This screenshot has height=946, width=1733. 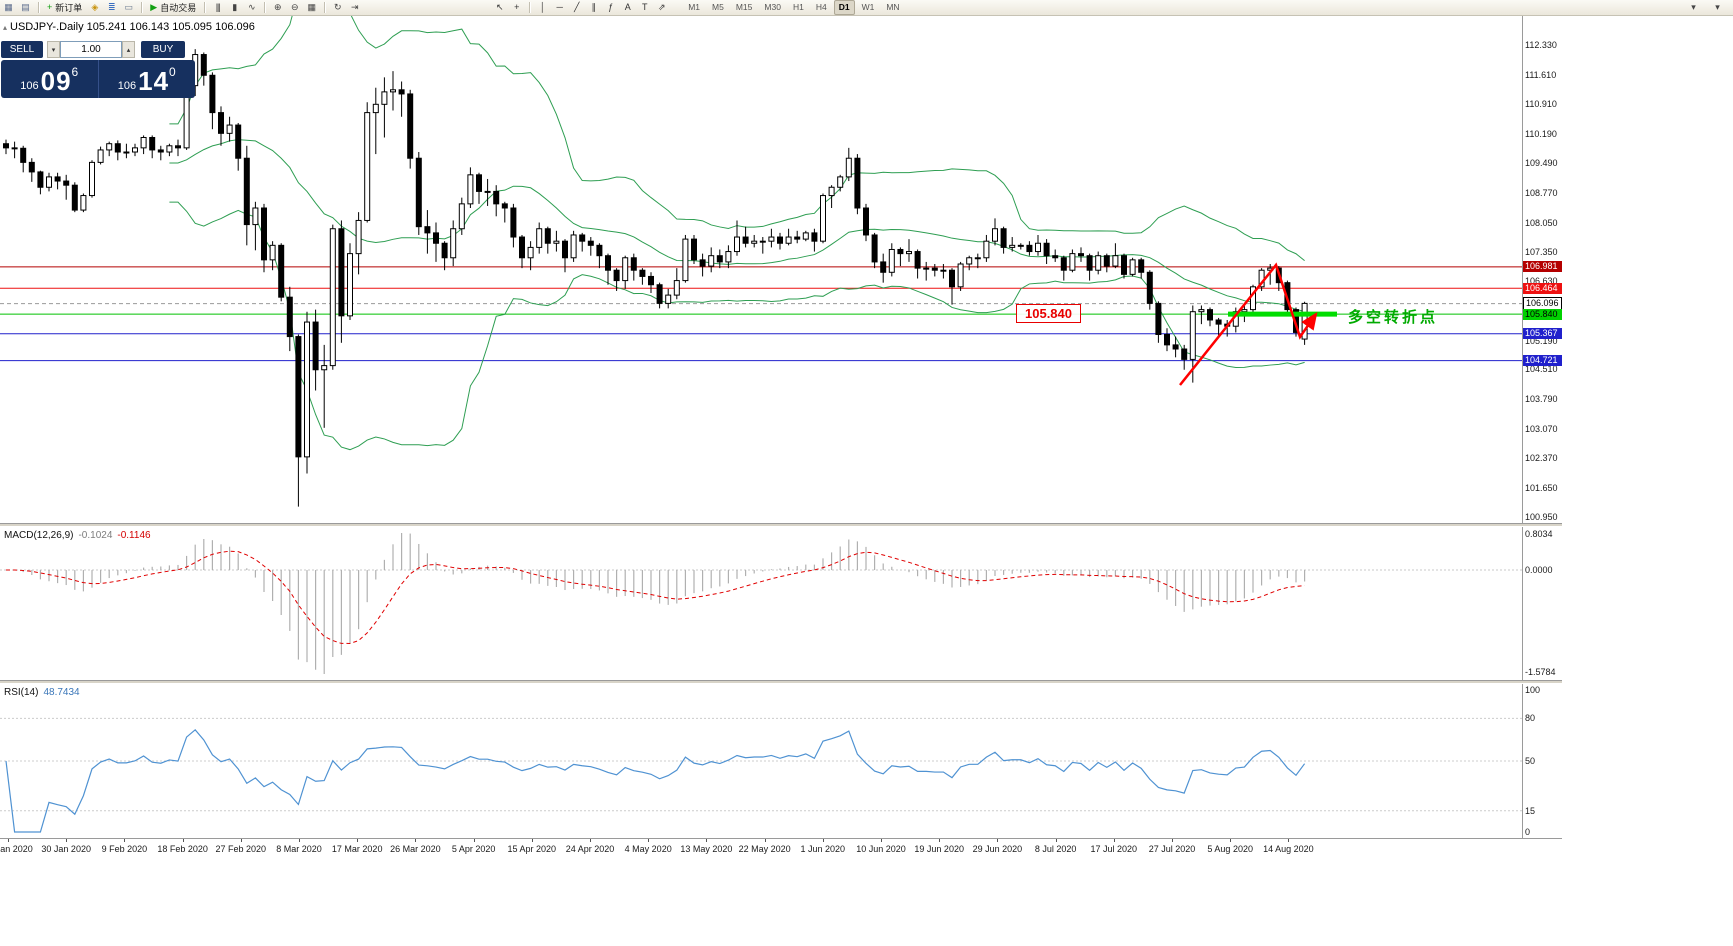 What do you see at coordinates (1530, 718) in the screenshot?
I see `rsi-axis-label: 80` at bounding box center [1530, 718].